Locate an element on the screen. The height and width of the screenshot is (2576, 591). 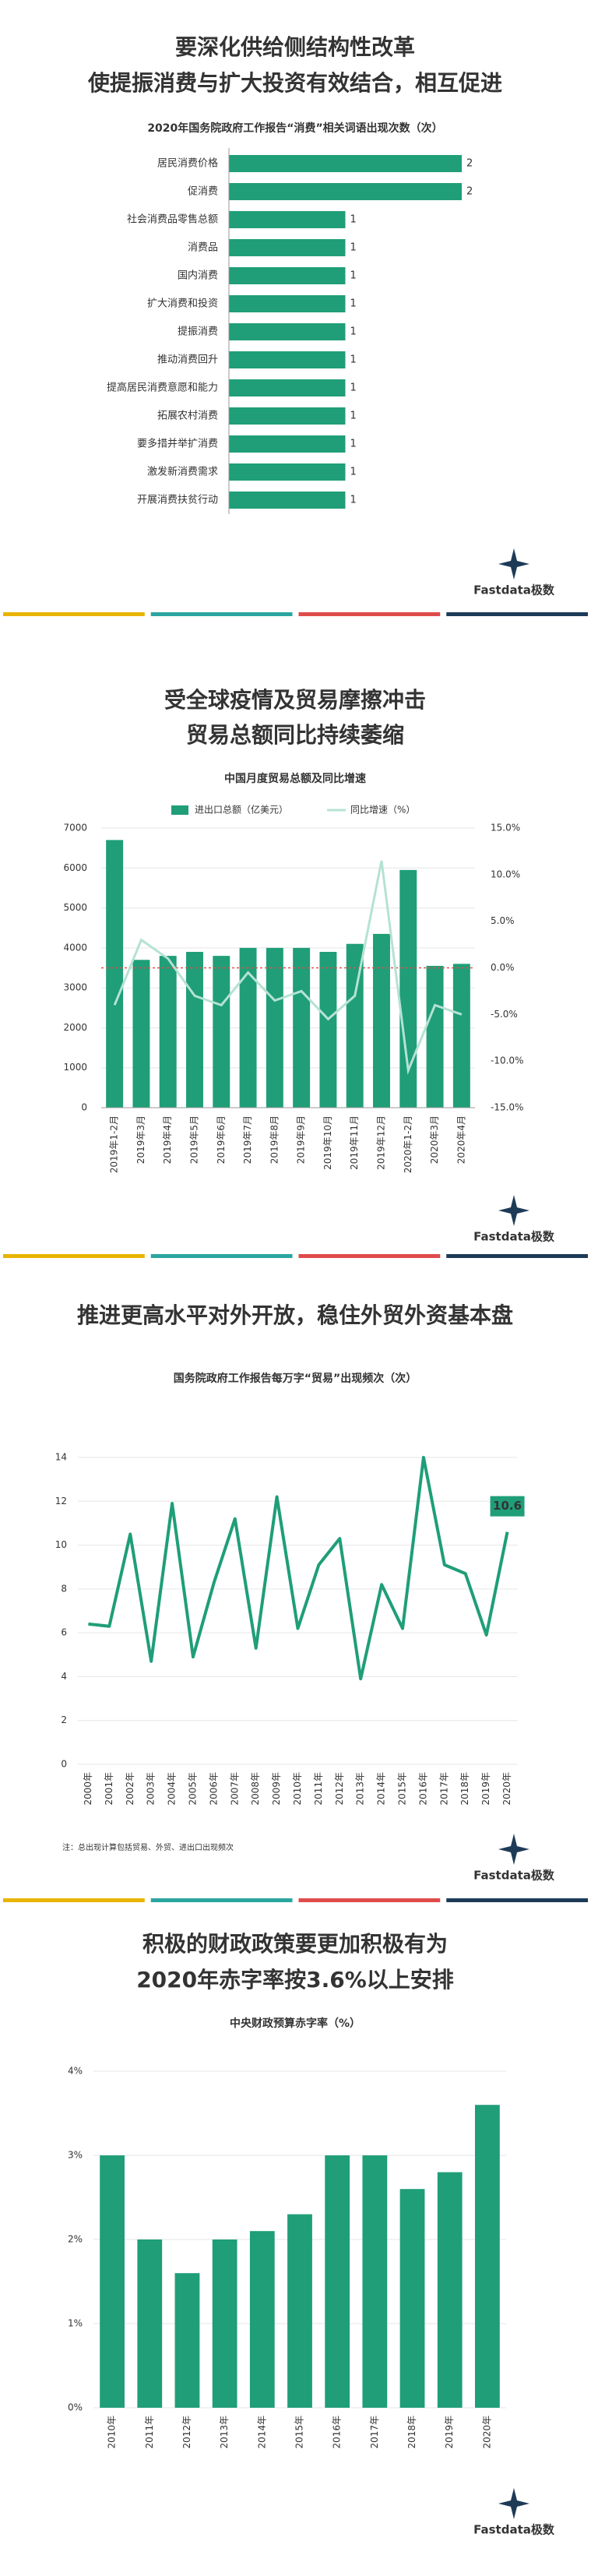
y-tick-label: 8 is located at coordinates (64, 1588).